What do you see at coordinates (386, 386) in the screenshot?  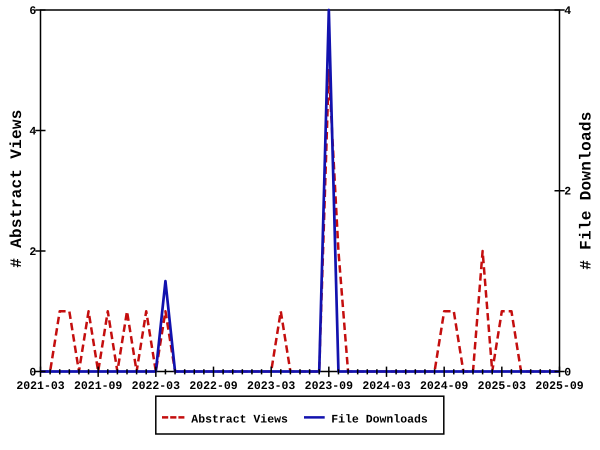 I see `svg-text: 2024-03` at bounding box center [386, 386].